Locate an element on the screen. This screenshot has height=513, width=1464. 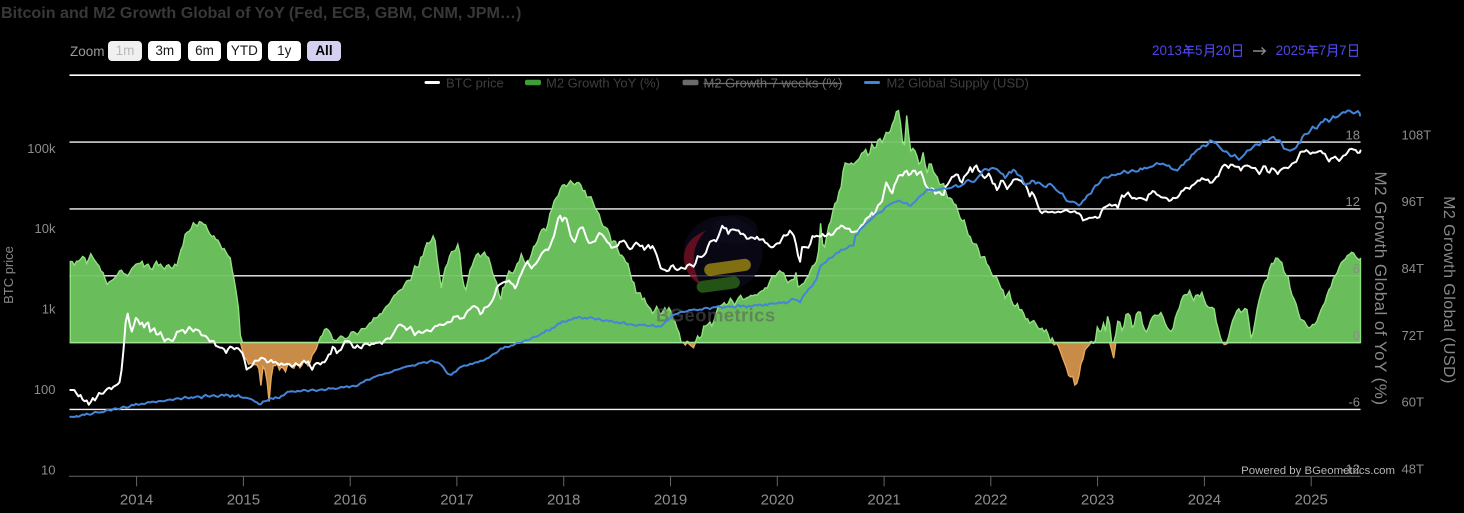
svg-text: 2023 is located at coordinates (1097, 500).